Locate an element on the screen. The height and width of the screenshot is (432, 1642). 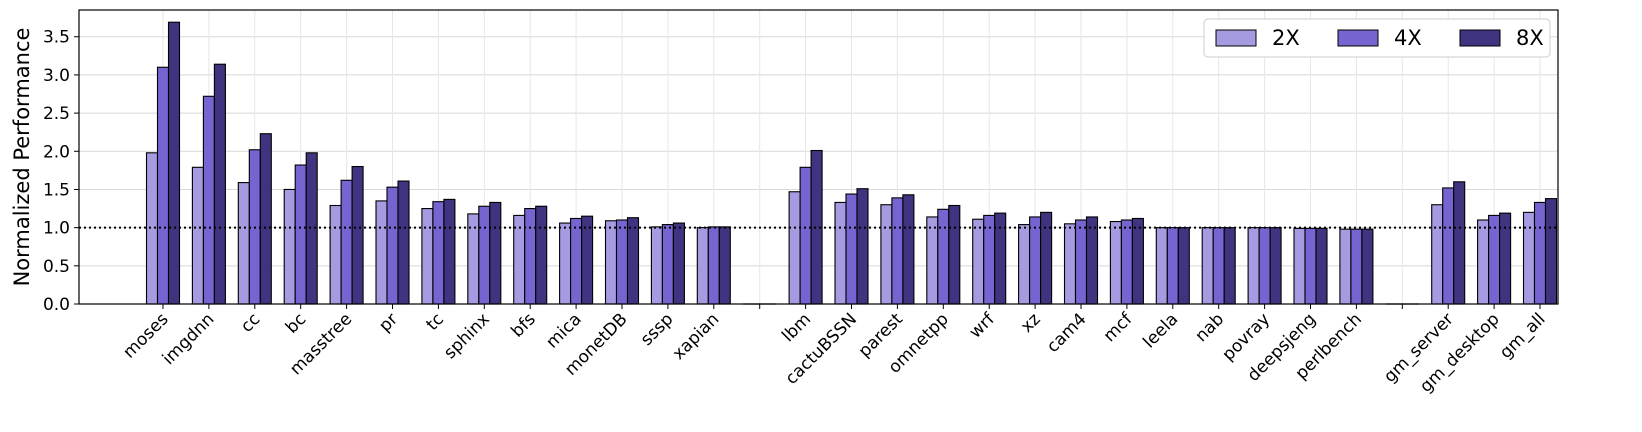
bar-2X-cactuBSSN is located at coordinates (840, 253).